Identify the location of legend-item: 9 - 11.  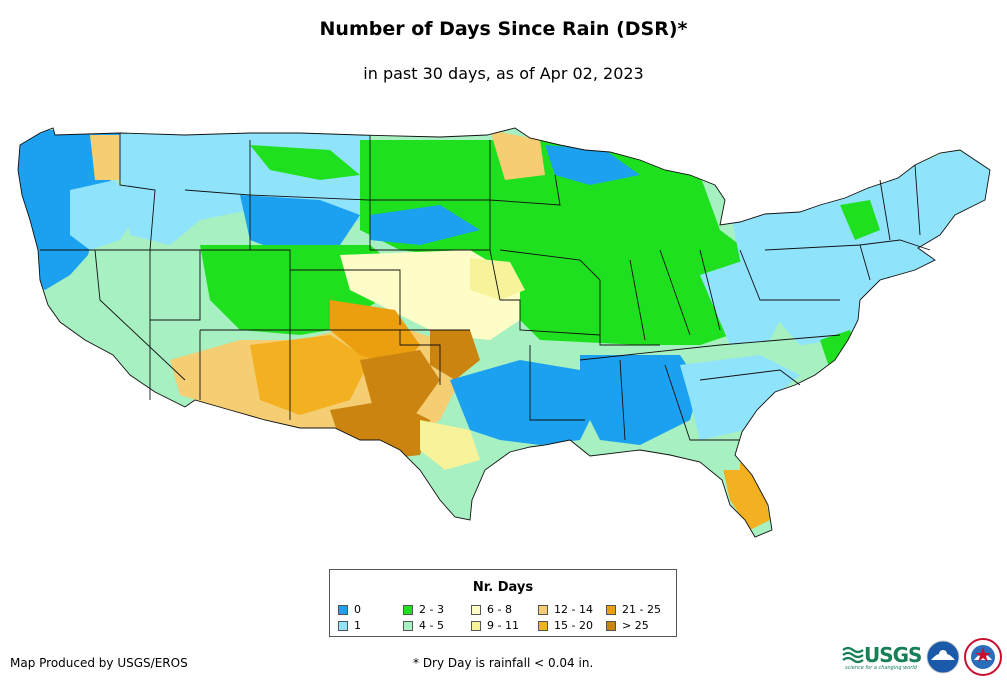
(495, 627).